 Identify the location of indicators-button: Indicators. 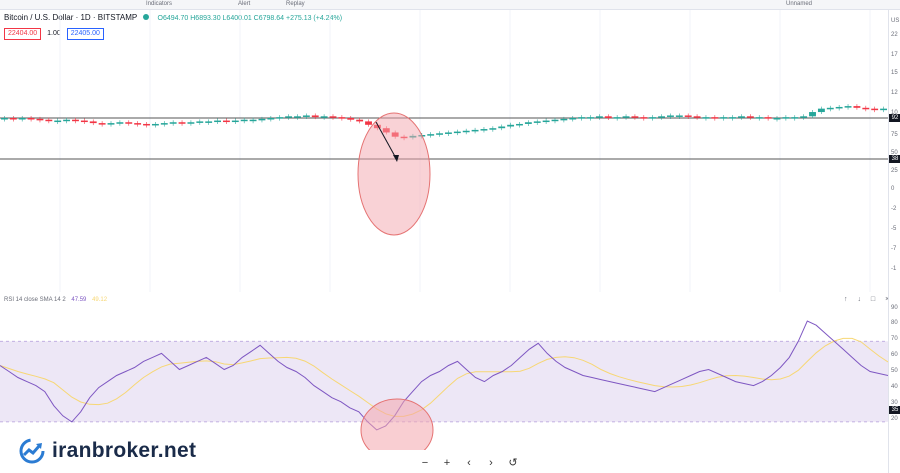
(159, 4).